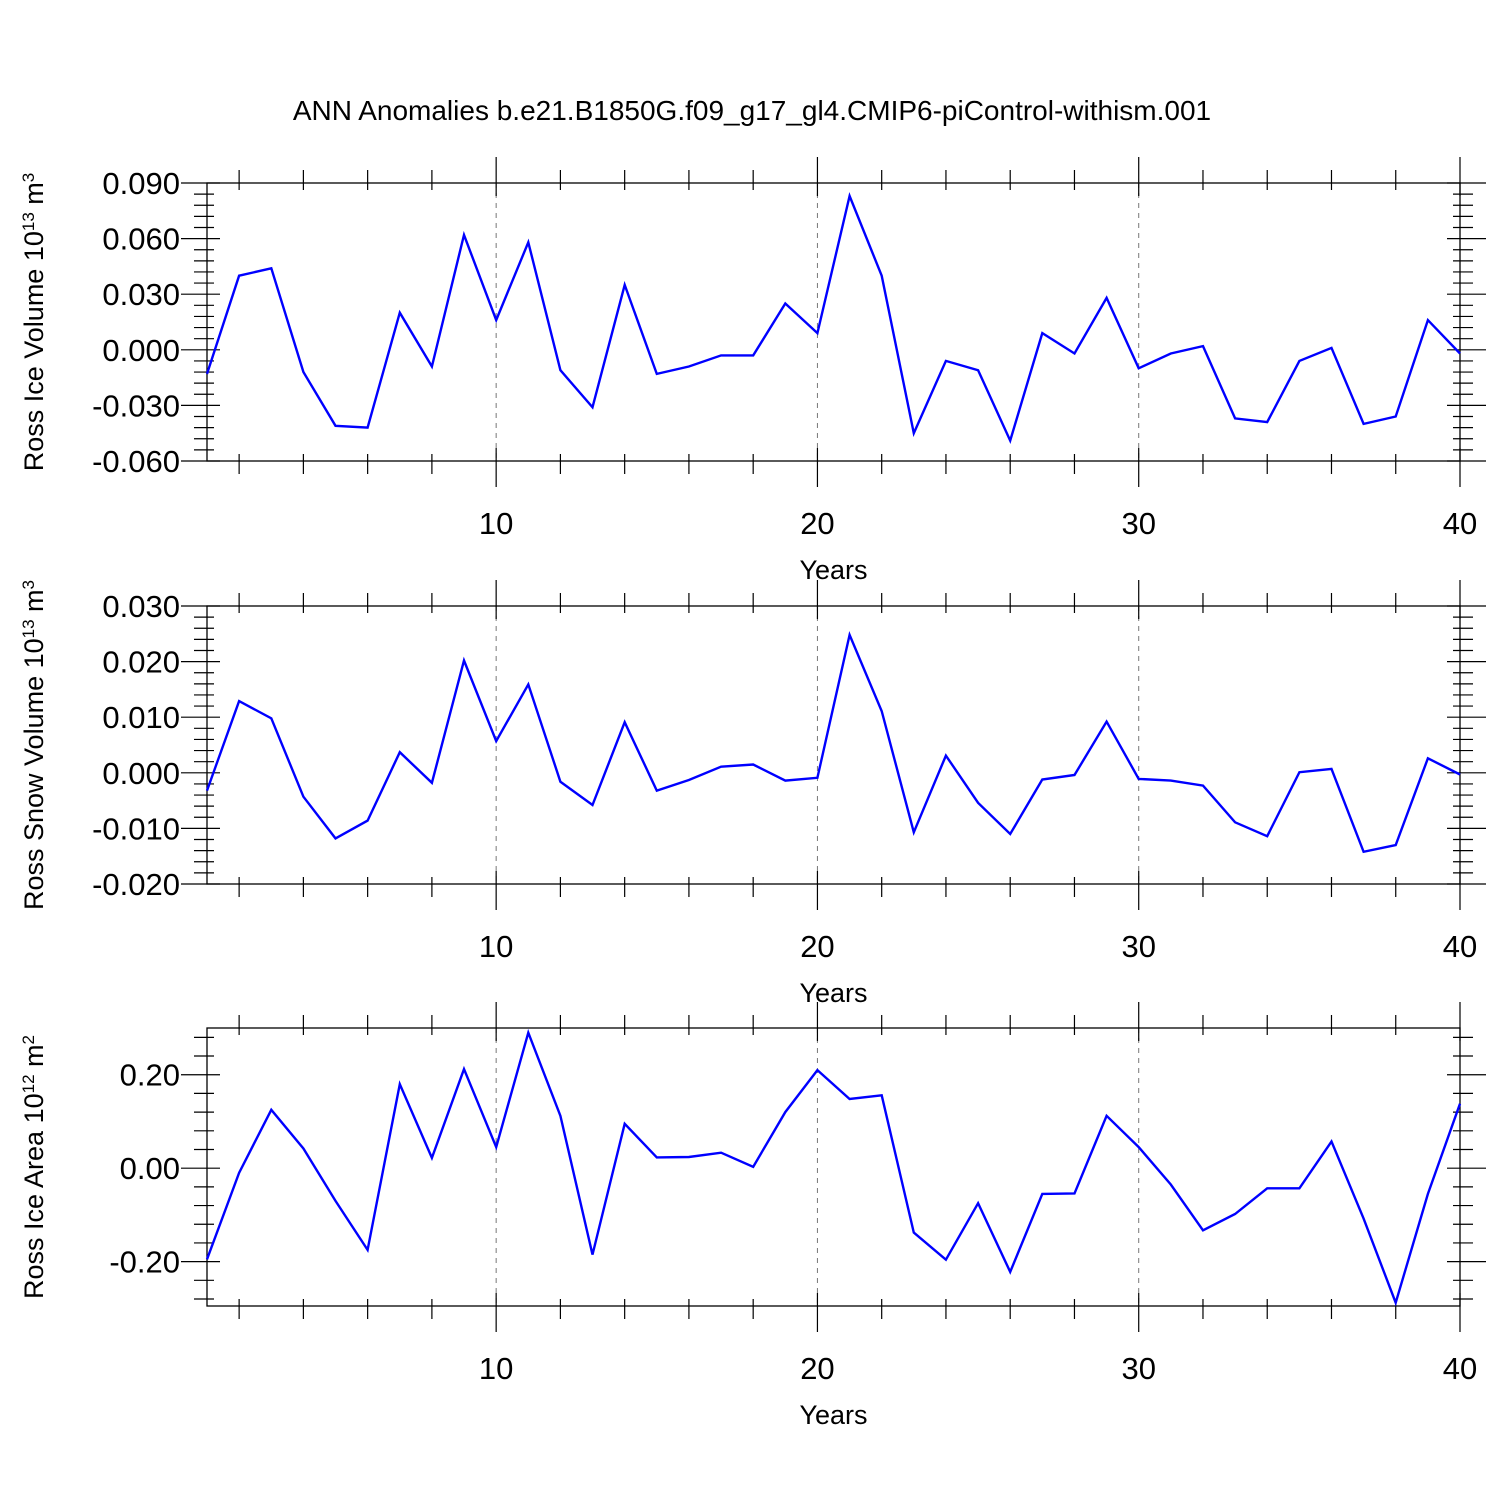 The height and width of the screenshot is (1500, 1500). What do you see at coordinates (136, 461) in the screenshot?
I see `y-tick-label: -0.060` at bounding box center [136, 461].